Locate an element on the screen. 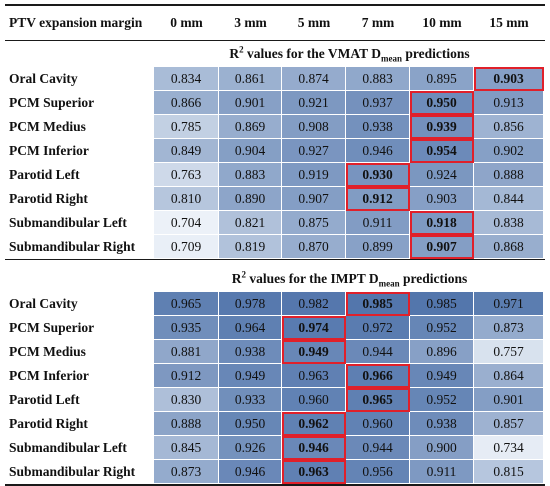 This screenshot has width=550, height=486. impt-title-mid: values for the IMPT D is located at coordinates (312, 278).